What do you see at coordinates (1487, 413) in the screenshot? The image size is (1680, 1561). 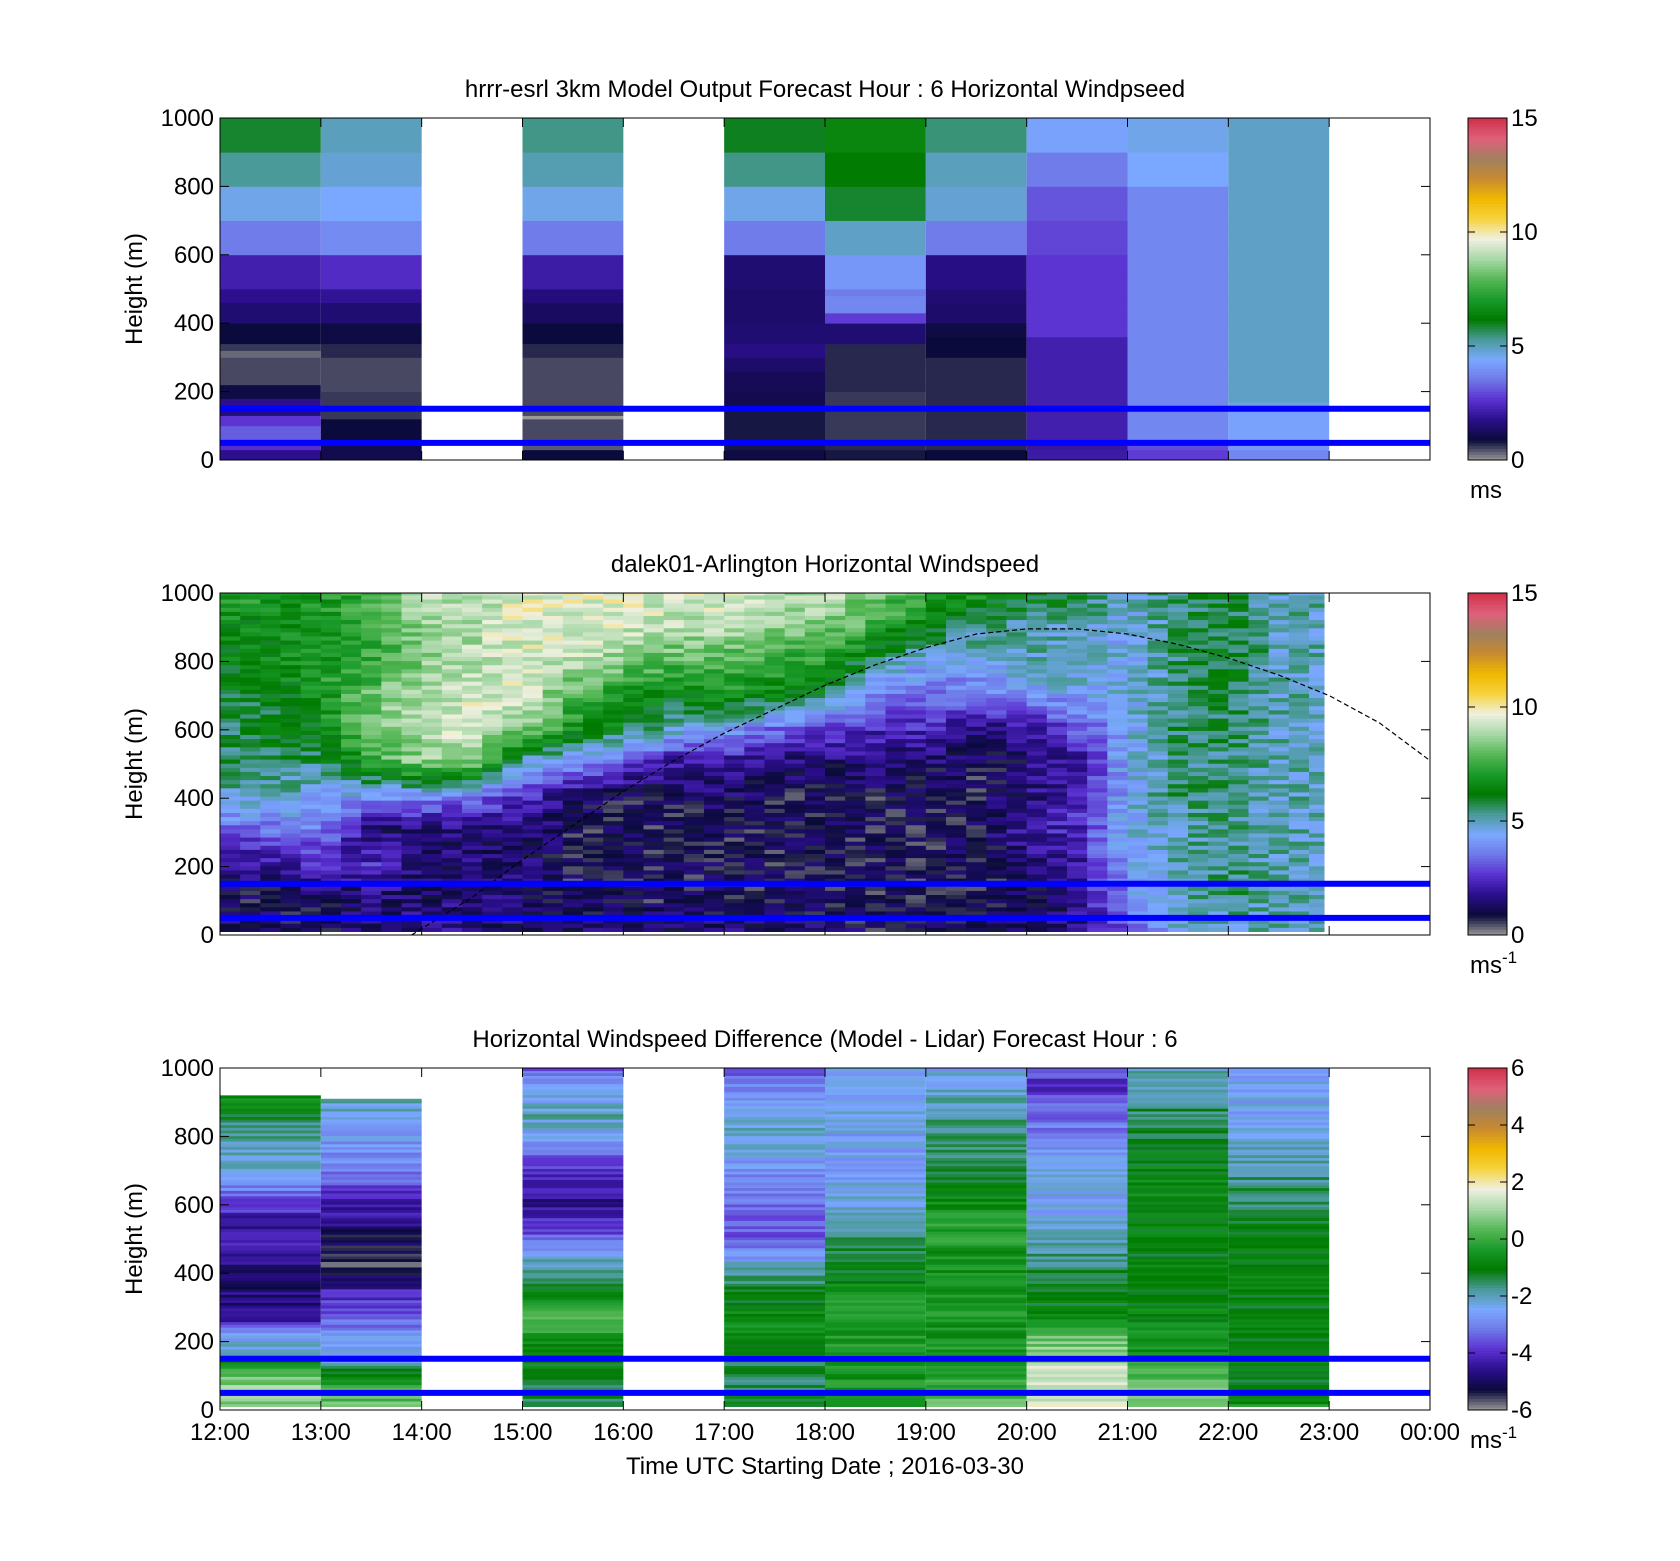 I see `colorbar-swatch` at bounding box center [1487, 413].